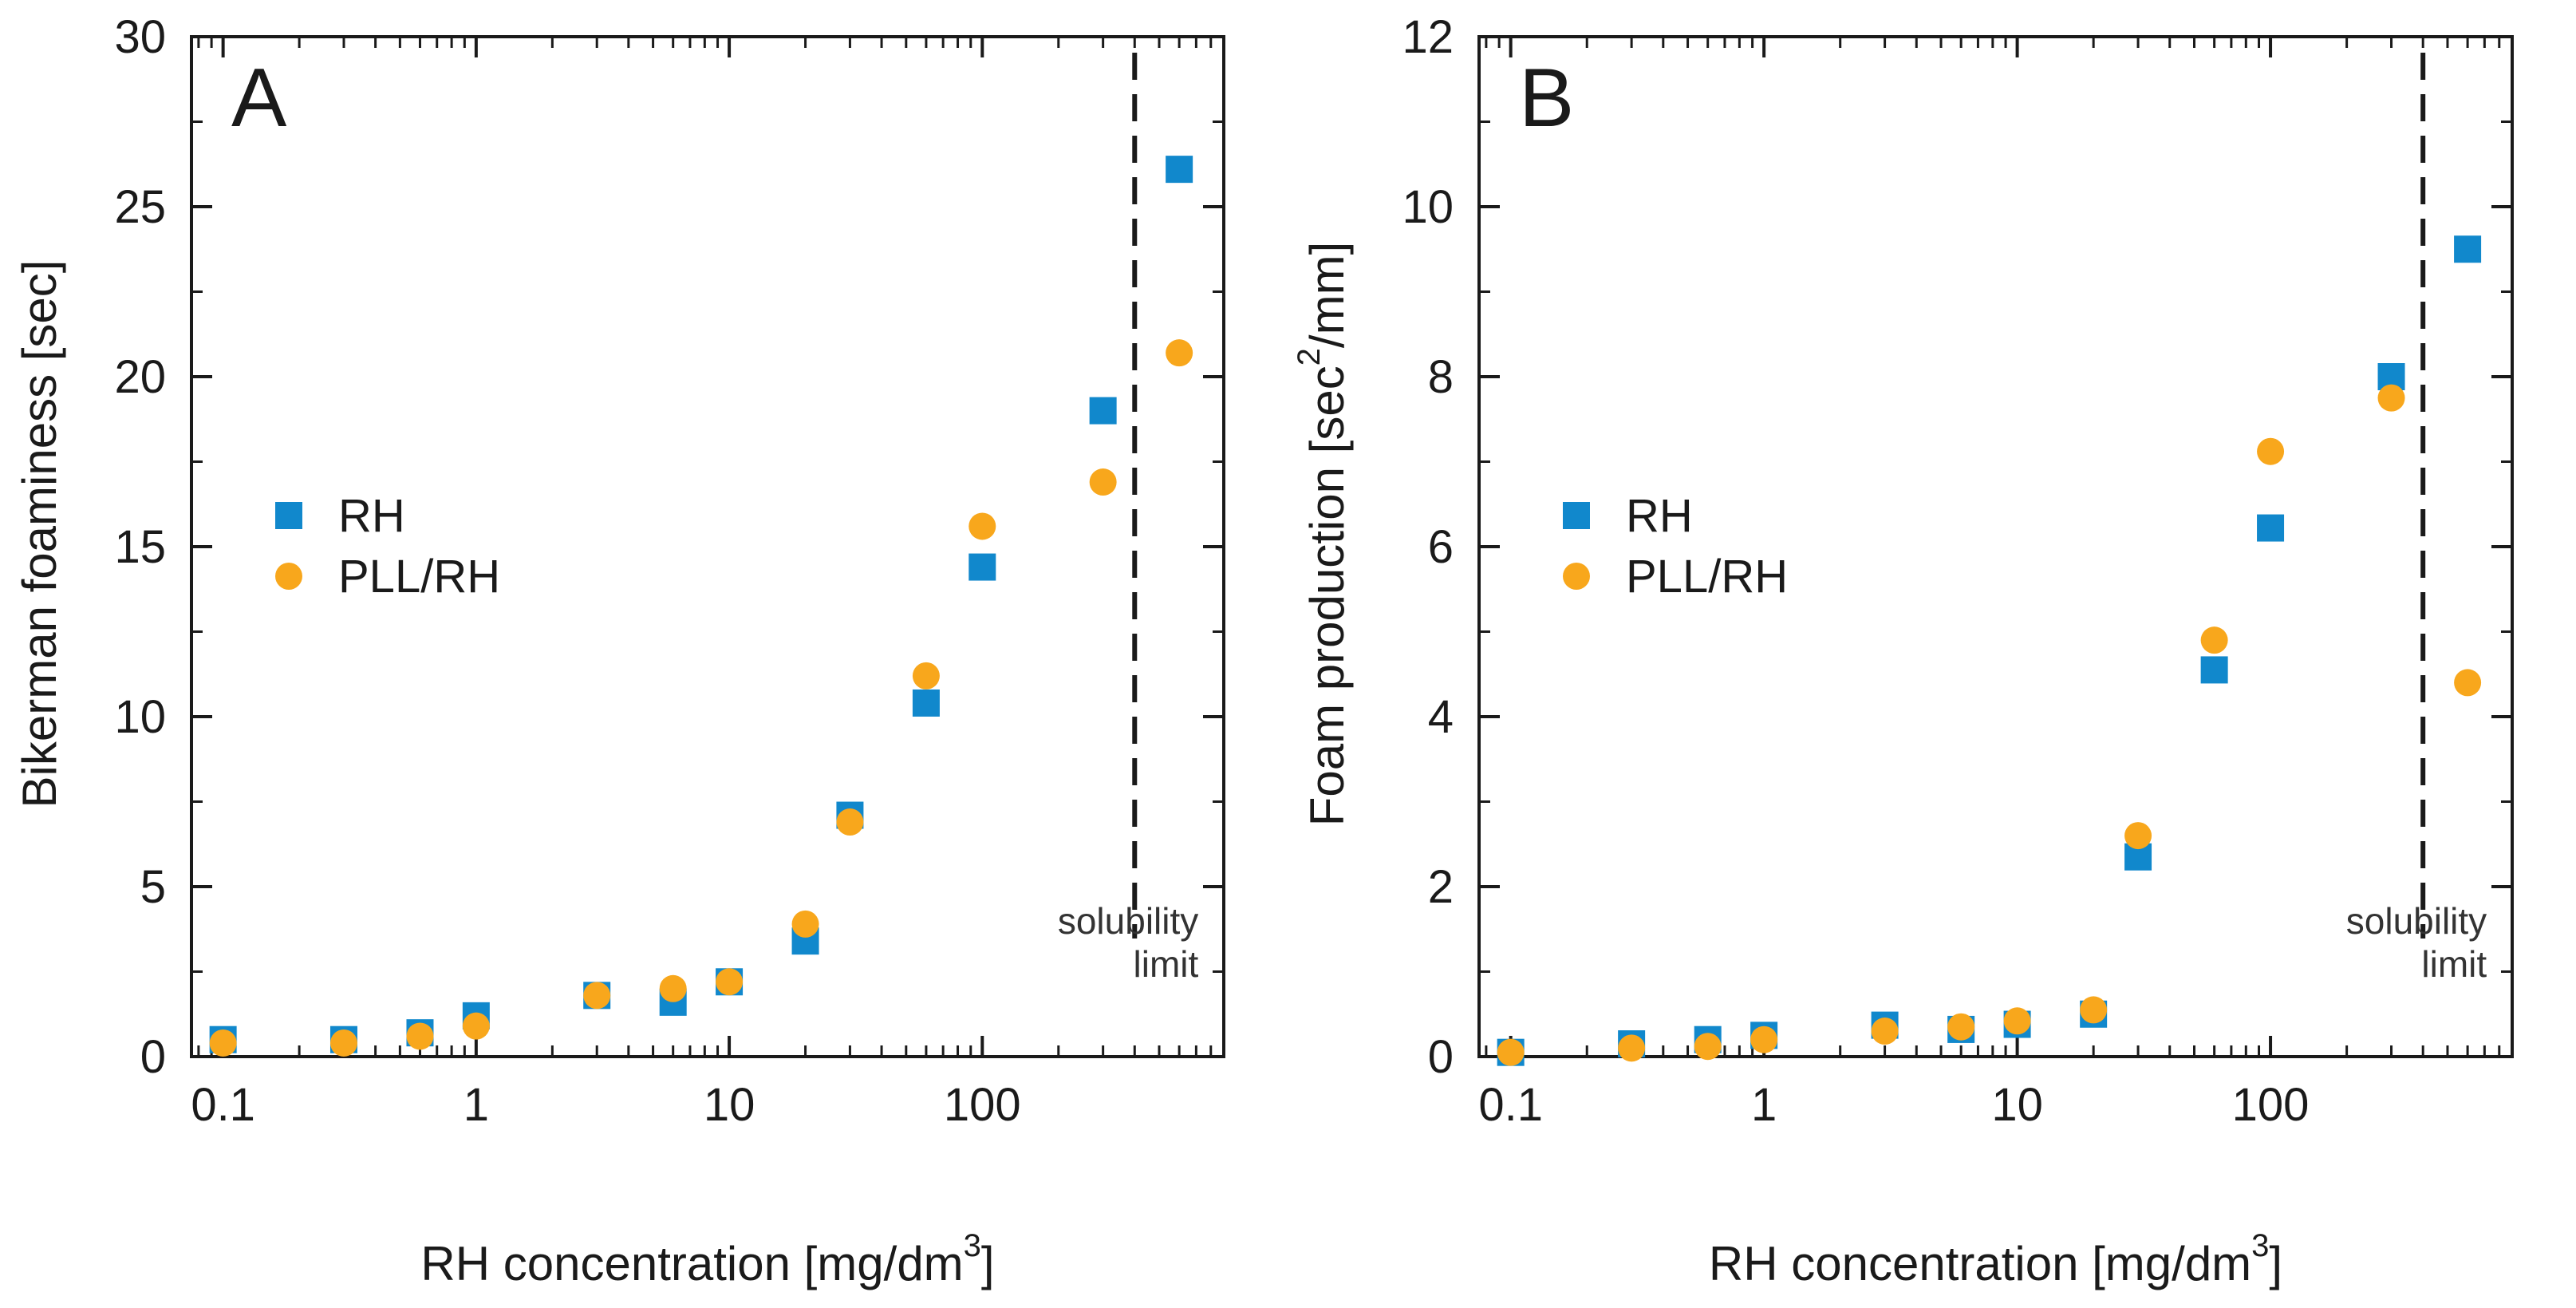  I want to click on y-tick-label: 12, so click(1428, 37).